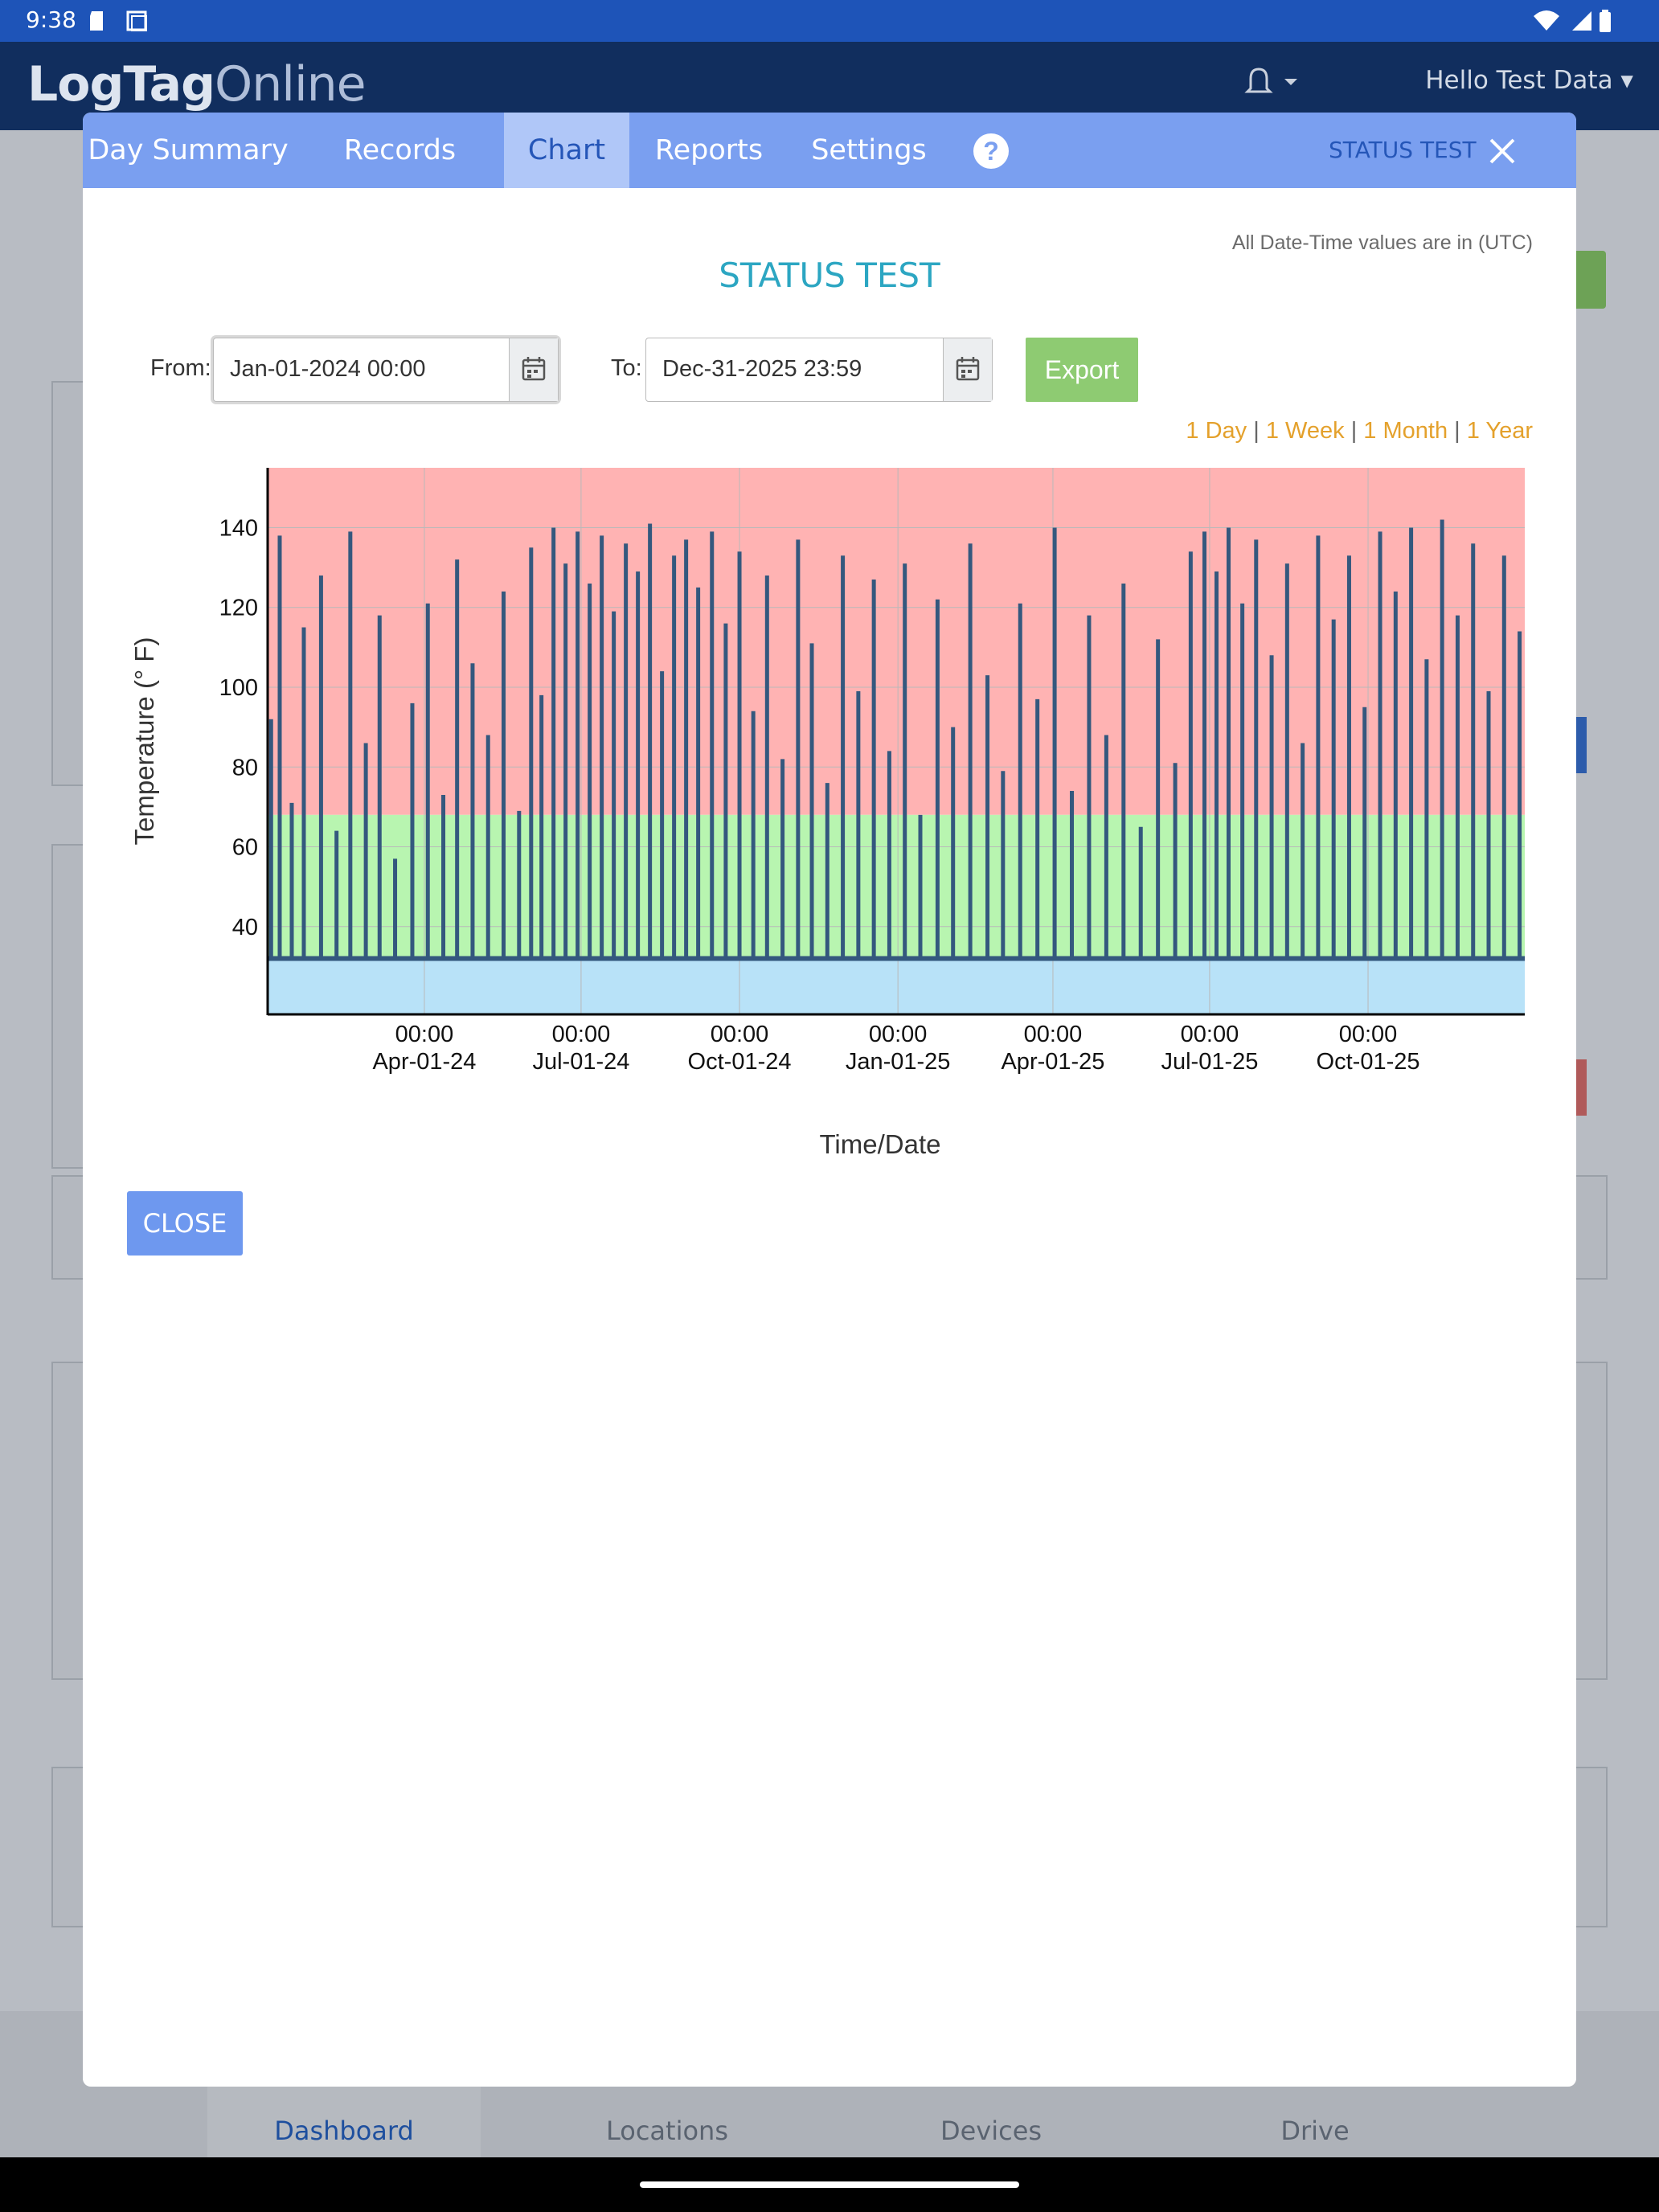  Describe the element at coordinates (566, 150) in the screenshot. I see `tab-chart: Chart` at that location.